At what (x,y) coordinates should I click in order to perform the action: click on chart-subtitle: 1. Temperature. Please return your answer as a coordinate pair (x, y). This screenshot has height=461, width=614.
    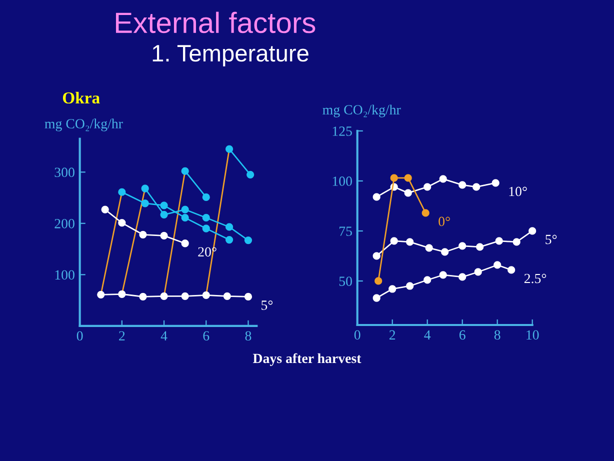
    Looking at the image, I should click on (230, 55).